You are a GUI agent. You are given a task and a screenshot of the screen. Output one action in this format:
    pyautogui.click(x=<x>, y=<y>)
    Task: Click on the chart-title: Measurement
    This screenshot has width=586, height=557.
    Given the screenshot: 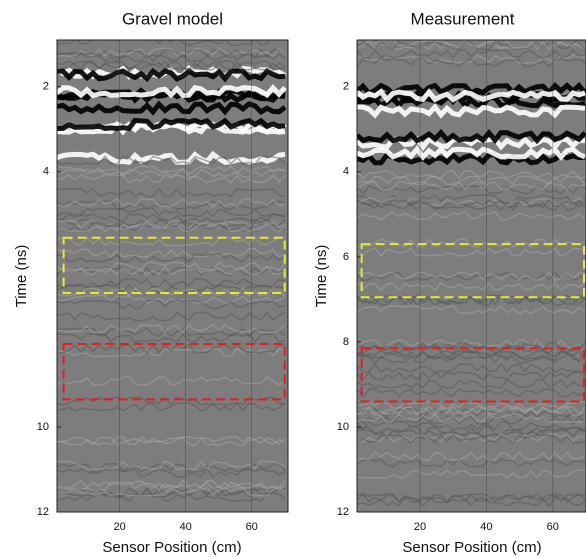 What is the action you would take?
    pyautogui.click(x=463, y=18)
    